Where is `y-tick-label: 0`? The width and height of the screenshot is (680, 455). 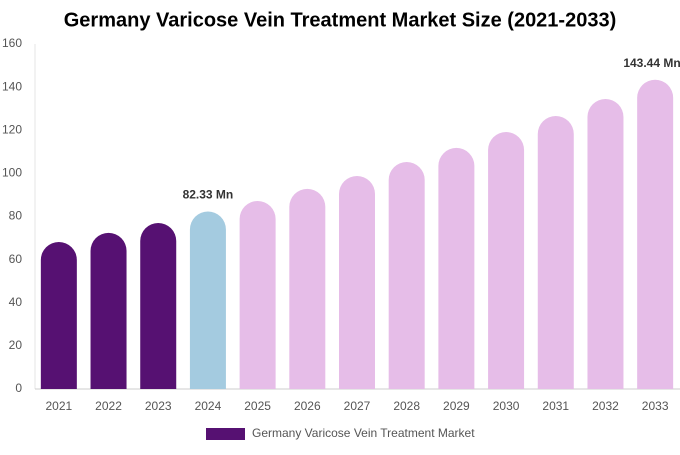
y-tick-label: 0 is located at coordinates (18, 388).